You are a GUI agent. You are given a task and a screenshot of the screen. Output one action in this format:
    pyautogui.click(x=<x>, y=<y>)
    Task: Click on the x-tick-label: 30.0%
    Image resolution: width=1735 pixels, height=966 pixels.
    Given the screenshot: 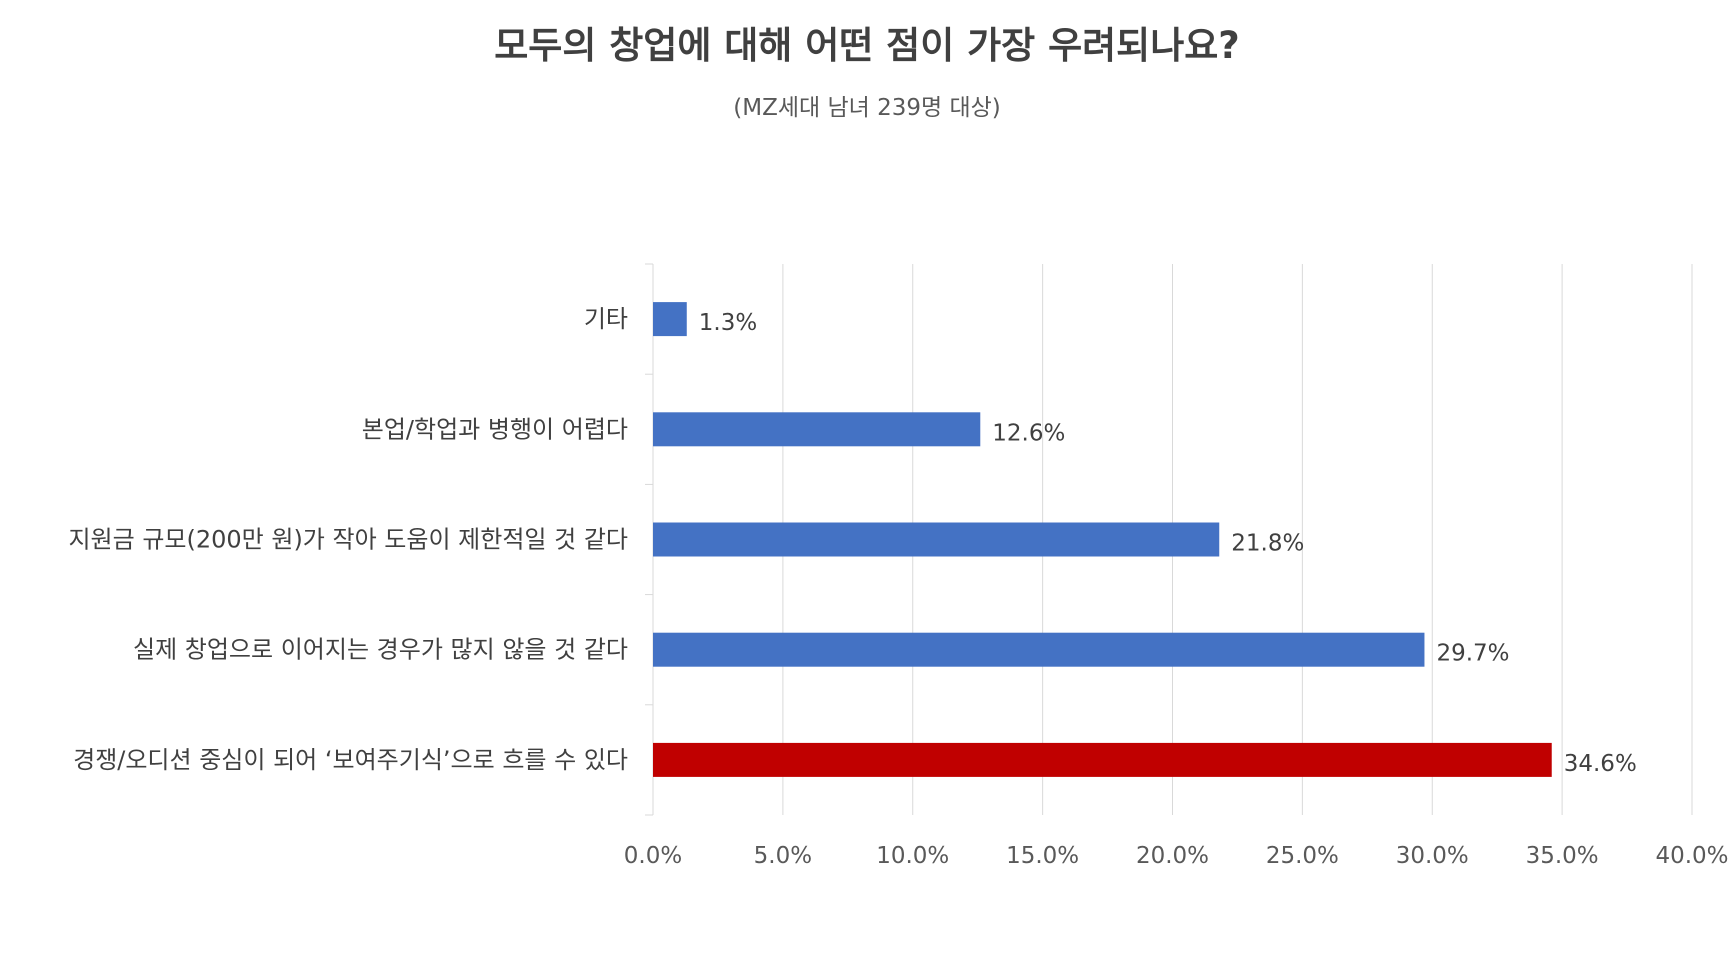 What is the action you would take?
    pyautogui.click(x=1432, y=856)
    